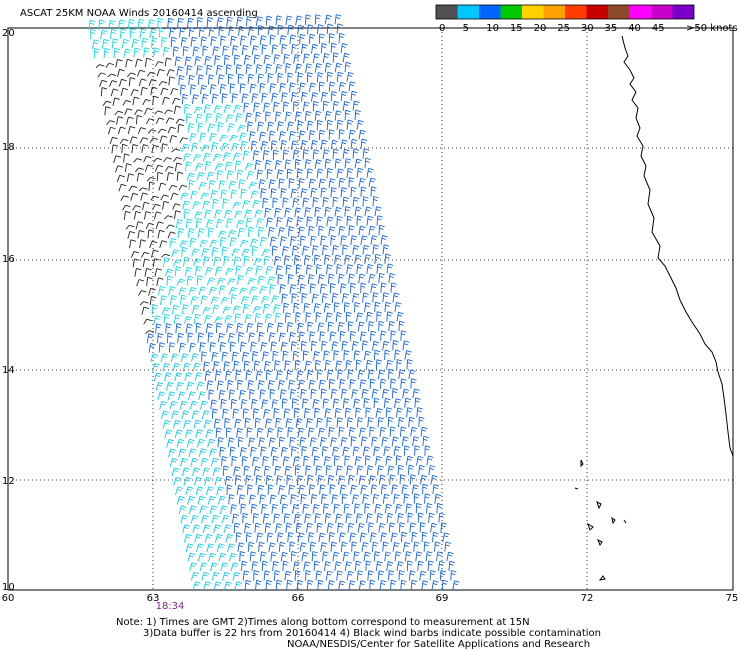 The height and width of the screenshot is (650, 740). Describe the element at coordinates (298, 598) in the screenshot. I see `lon-label: 66` at that location.